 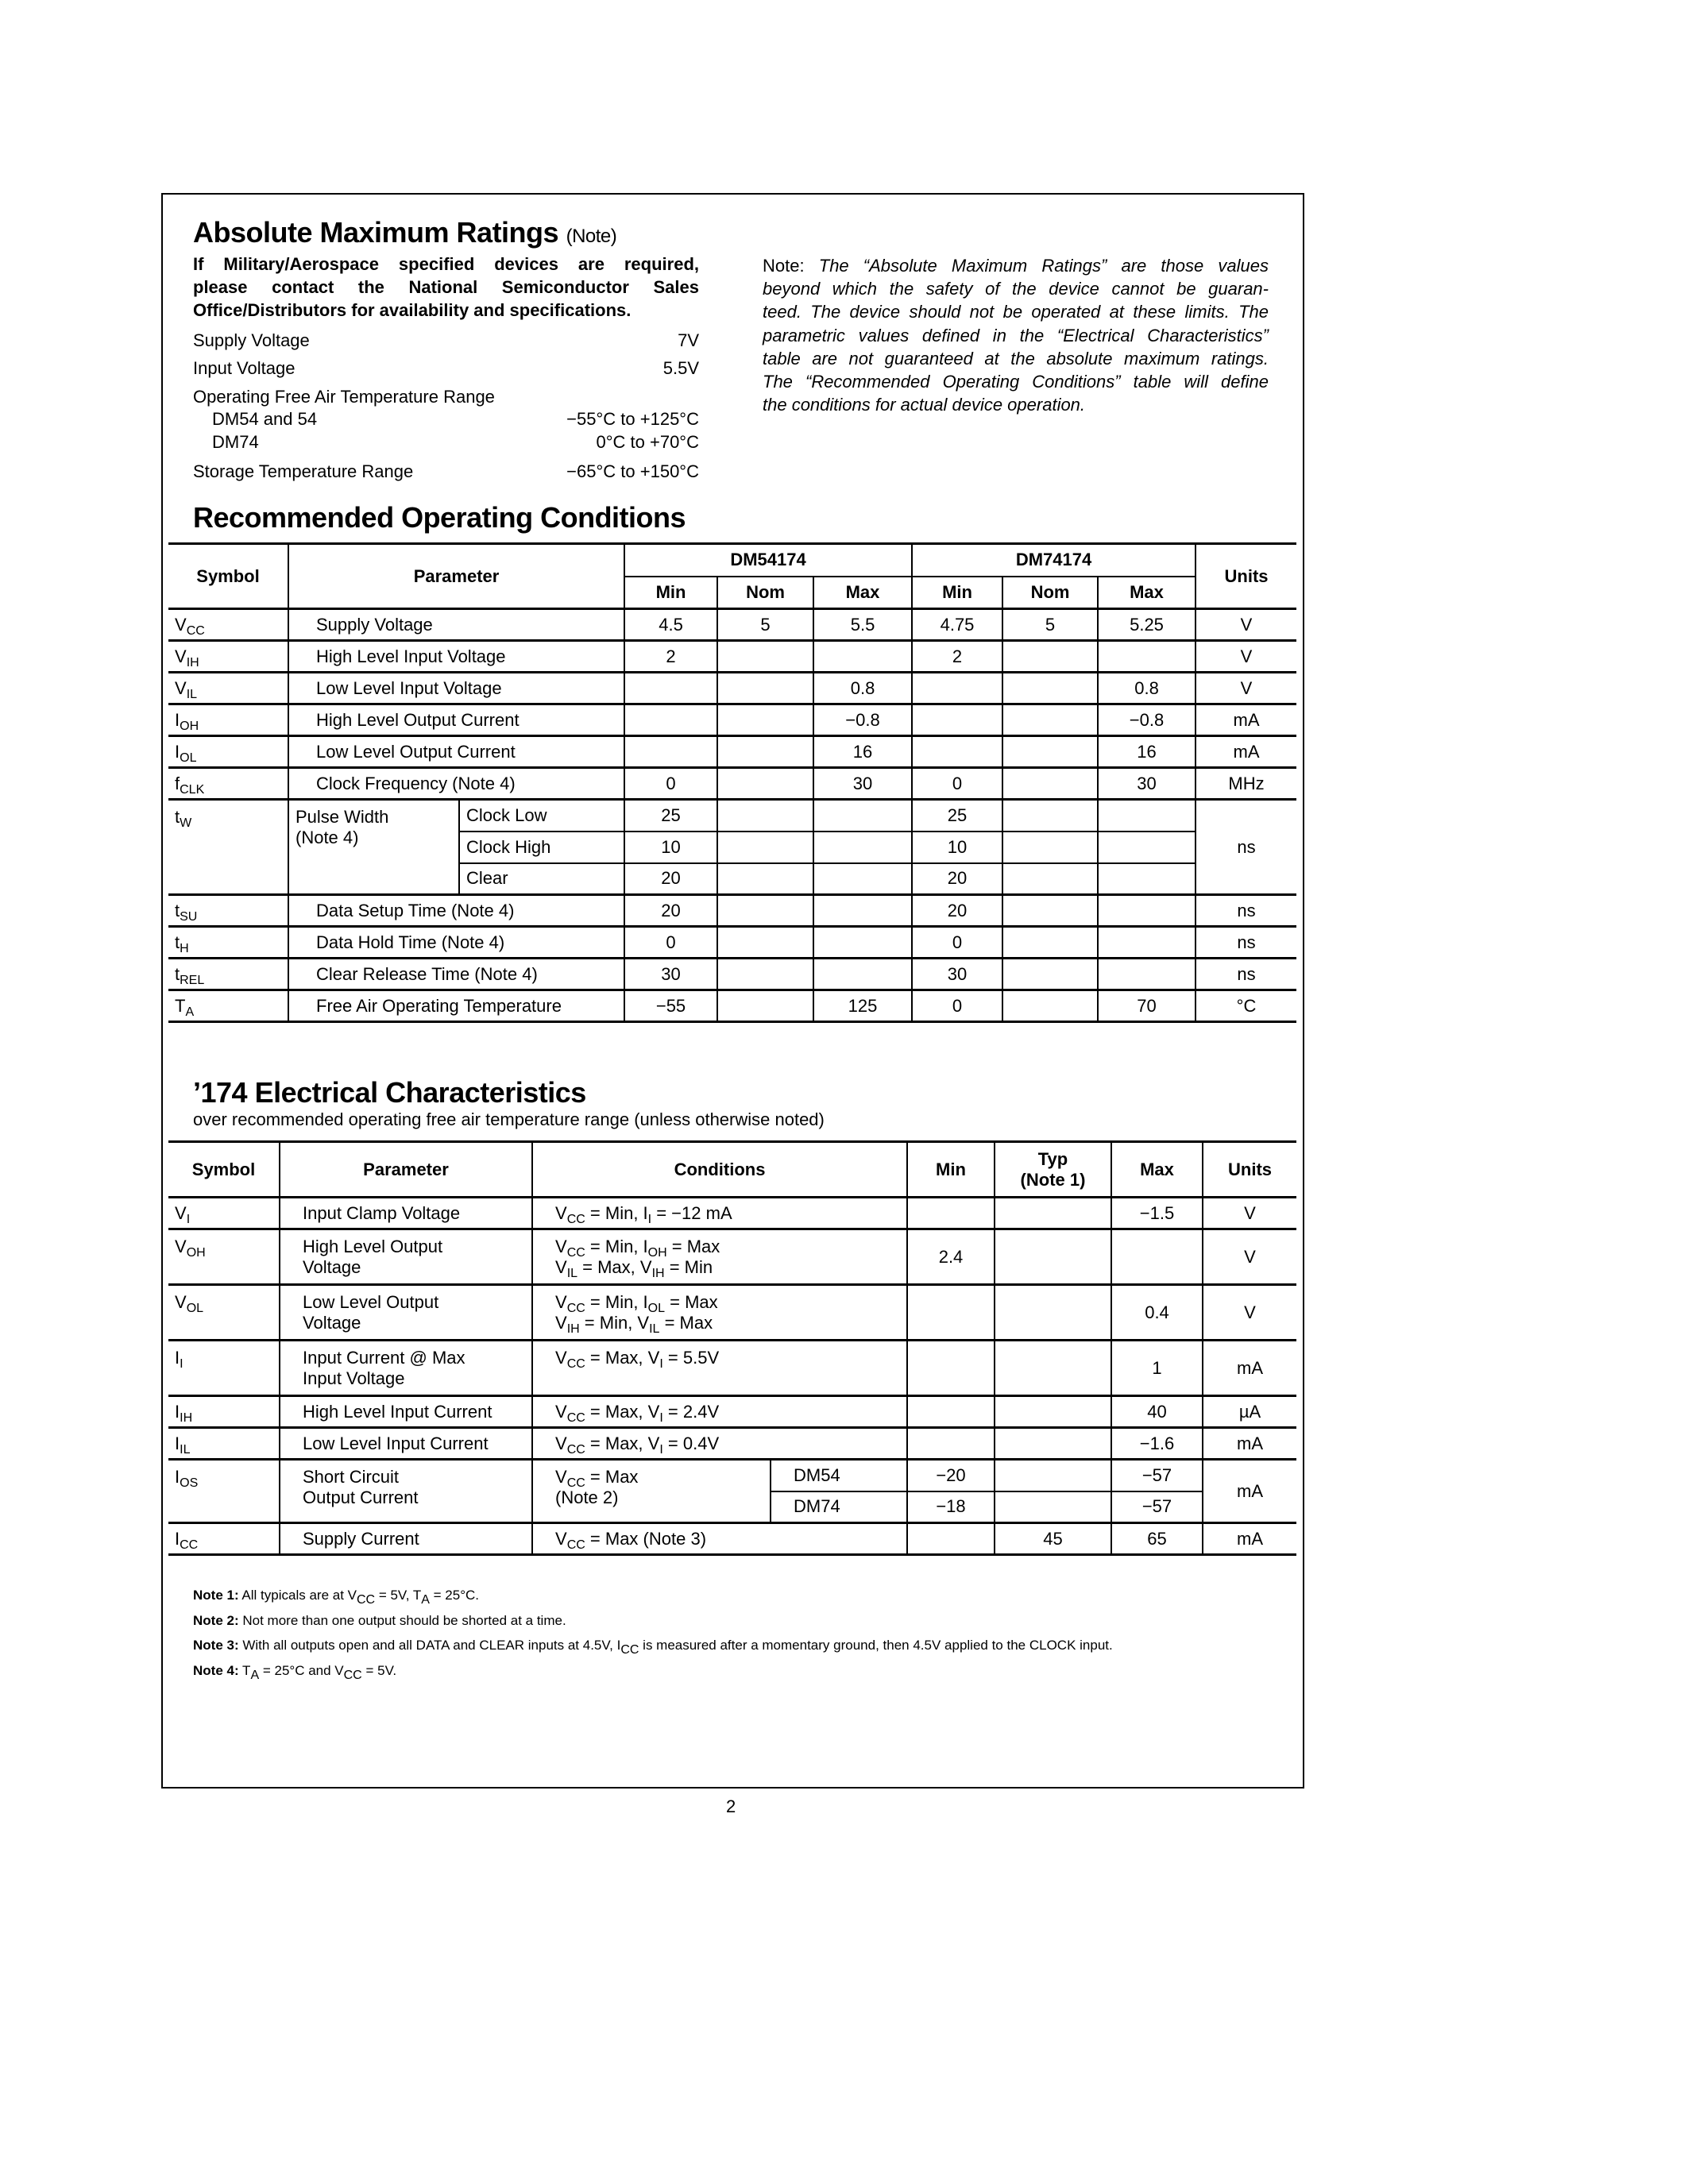 What do you see at coordinates (405, 232) in the screenshot?
I see `abs-max-title: Absolute Maximum Ratings (Note)` at bounding box center [405, 232].